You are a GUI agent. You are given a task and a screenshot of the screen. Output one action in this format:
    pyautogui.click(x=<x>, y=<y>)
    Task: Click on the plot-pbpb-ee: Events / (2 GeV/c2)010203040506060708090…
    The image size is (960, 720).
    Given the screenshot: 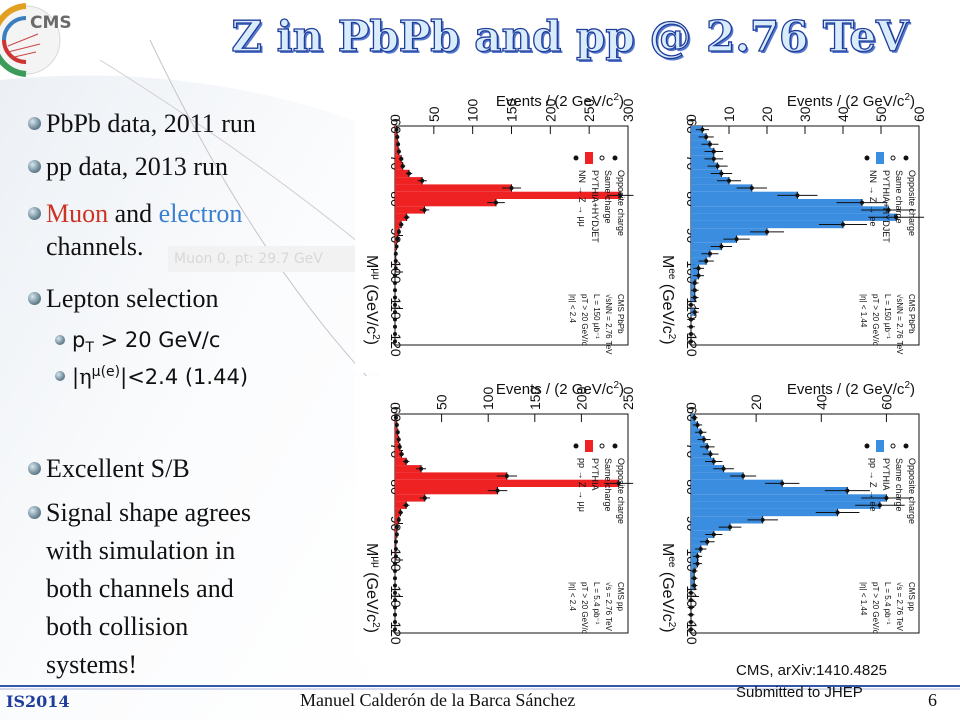 What is the action you would take?
    pyautogui.click(x=796, y=230)
    